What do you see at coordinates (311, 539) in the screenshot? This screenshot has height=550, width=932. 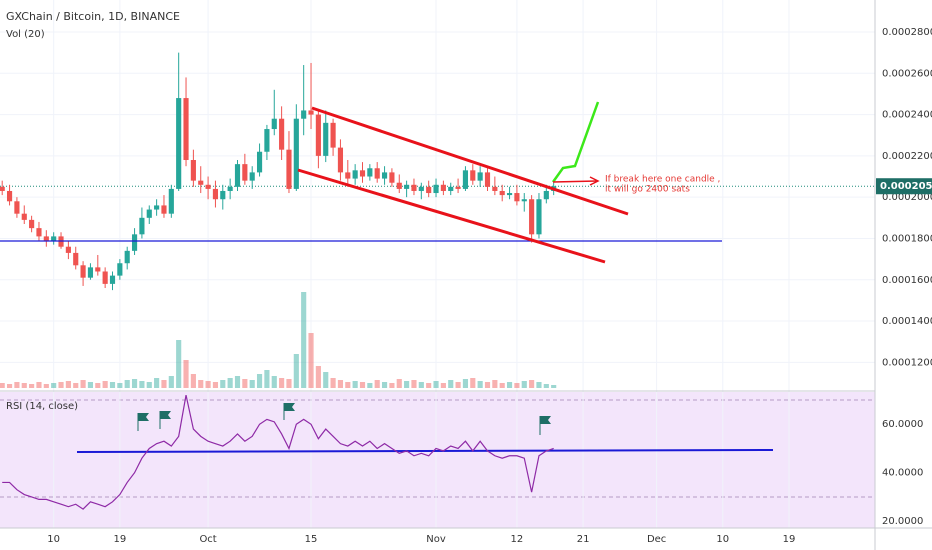 I see `x-tick-label: 15` at bounding box center [311, 539].